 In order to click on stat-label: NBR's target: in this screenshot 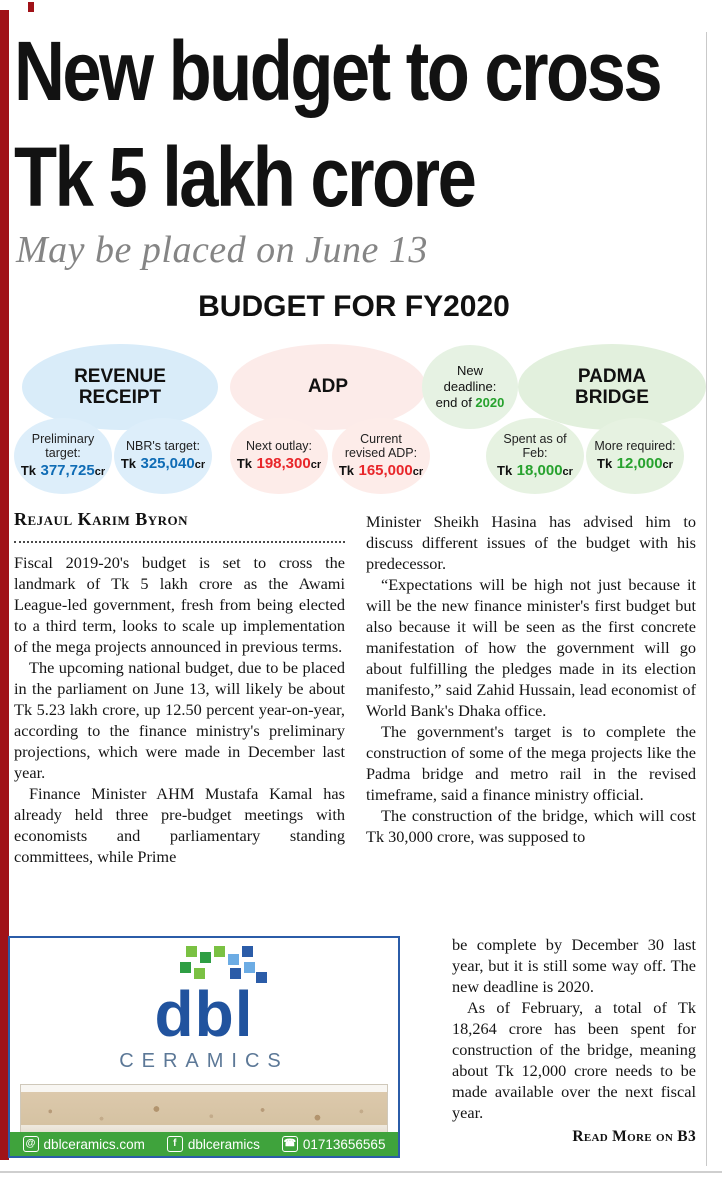, I will do `click(163, 445)`.